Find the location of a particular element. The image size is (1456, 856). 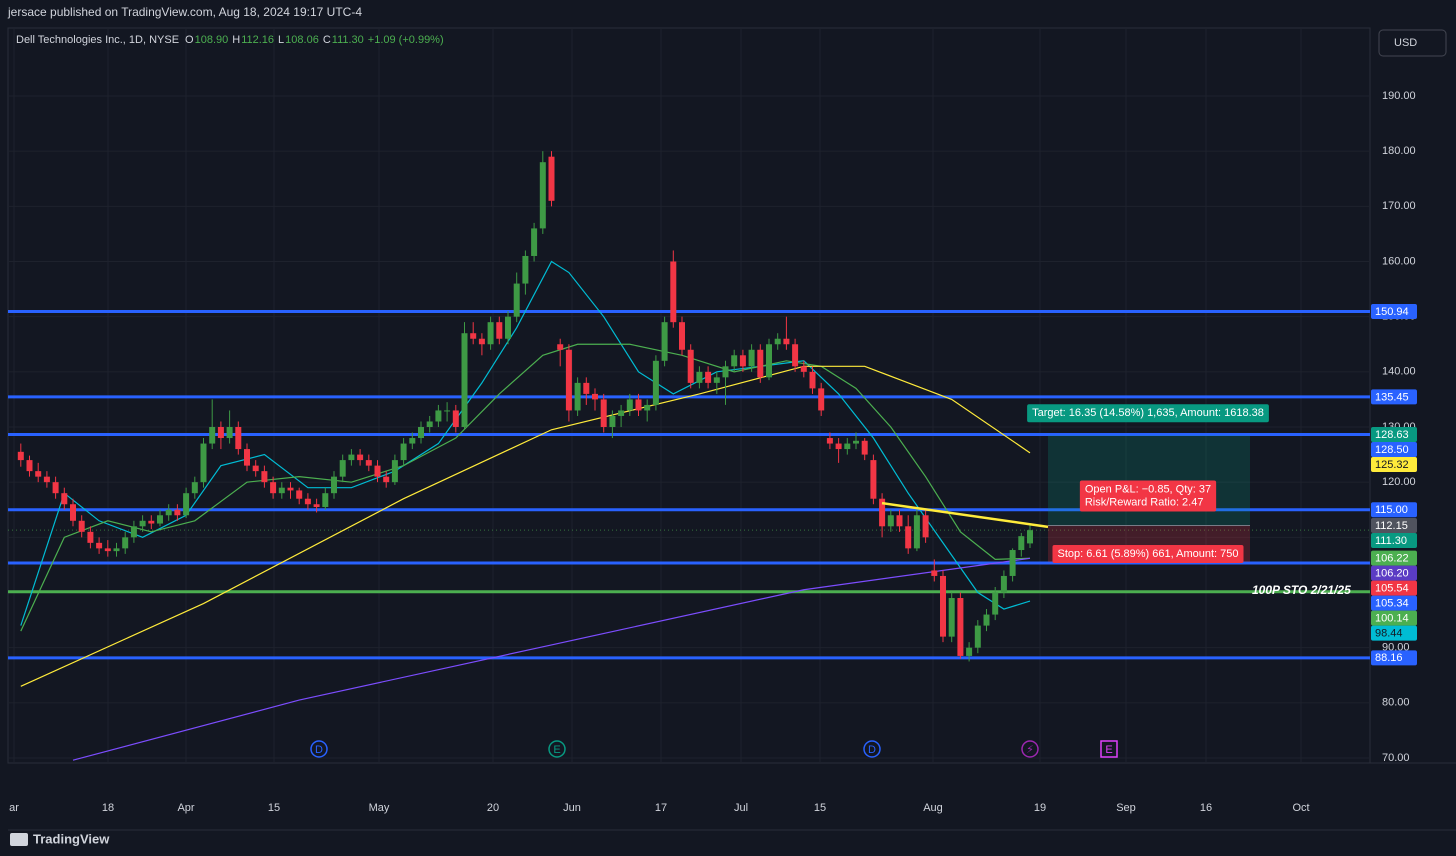

price-tag-label: 105.54 is located at coordinates (1392, 589).